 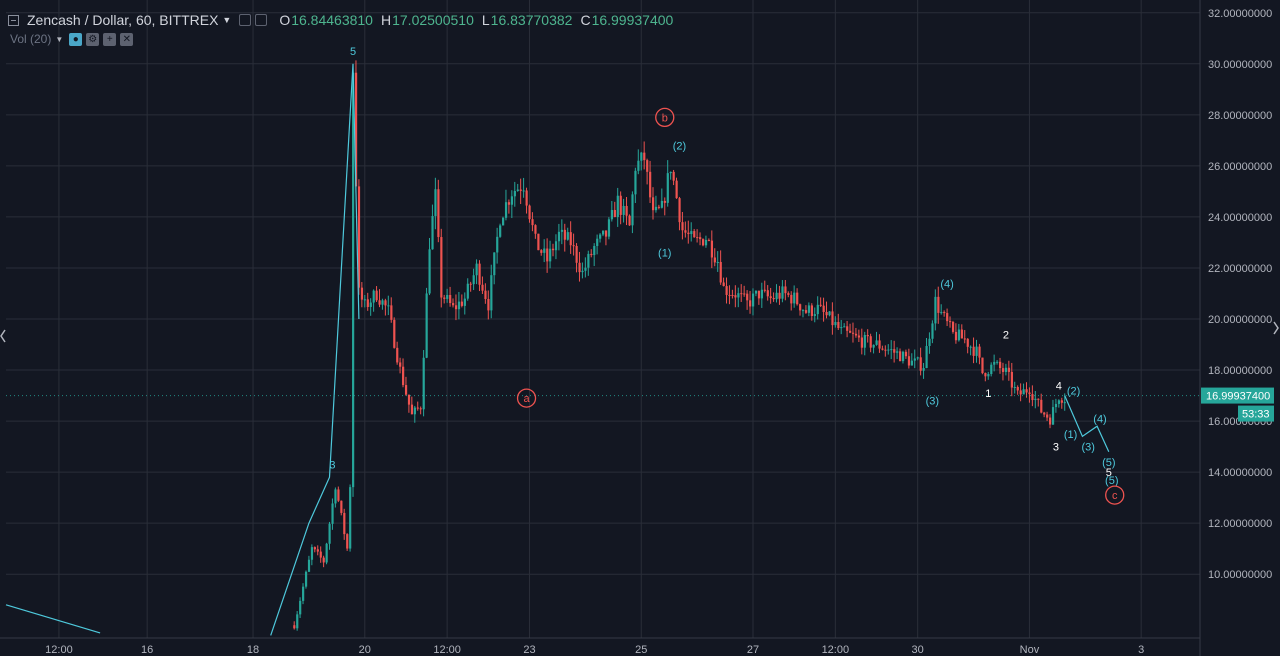 What do you see at coordinates (1115, 496) in the screenshot?
I see `wave-label: c` at bounding box center [1115, 496].